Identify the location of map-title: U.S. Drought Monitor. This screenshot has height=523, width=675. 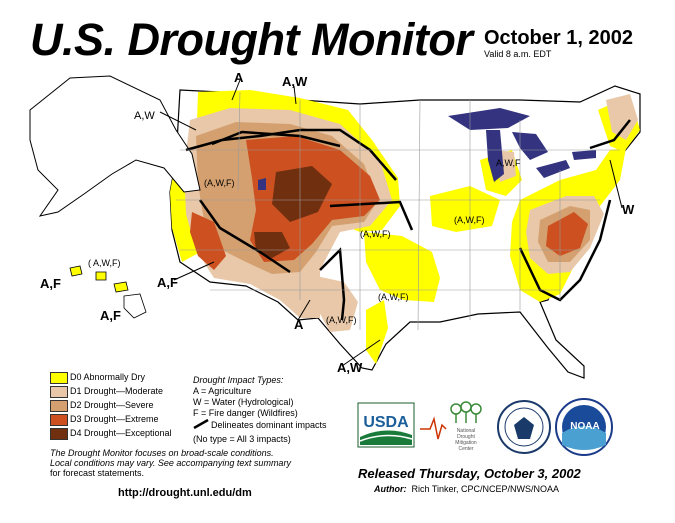
(251, 39).